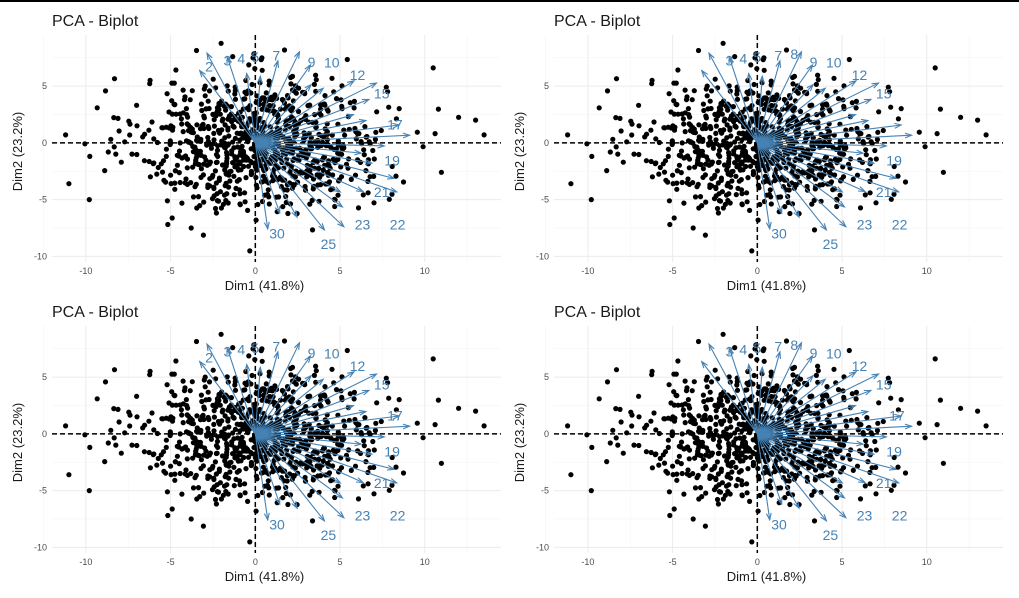 The width and height of the screenshot is (1019, 598). What do you see at coordinates (778, 55) in the screenshot?
I see `variable-label: 7` at bounding box center [778, 55].